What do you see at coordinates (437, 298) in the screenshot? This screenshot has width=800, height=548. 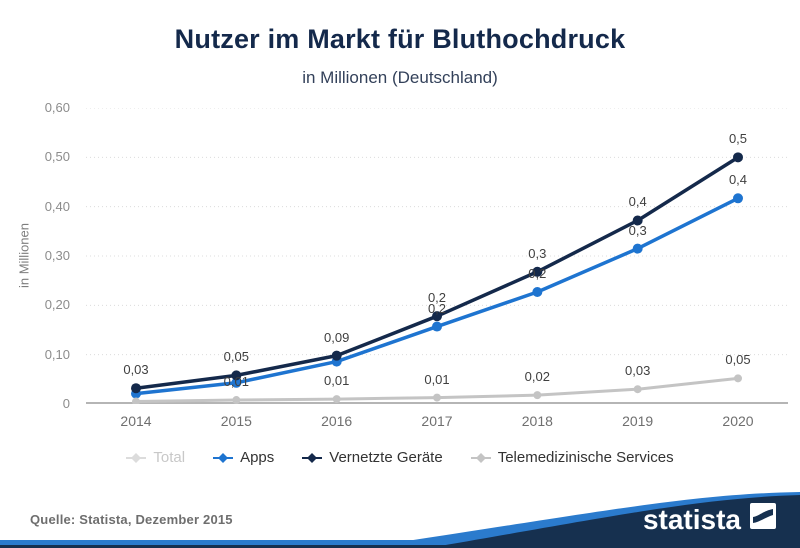 I see `data-label-vernetzte-ger-te: 0,2` at bounding box center [437, 298].